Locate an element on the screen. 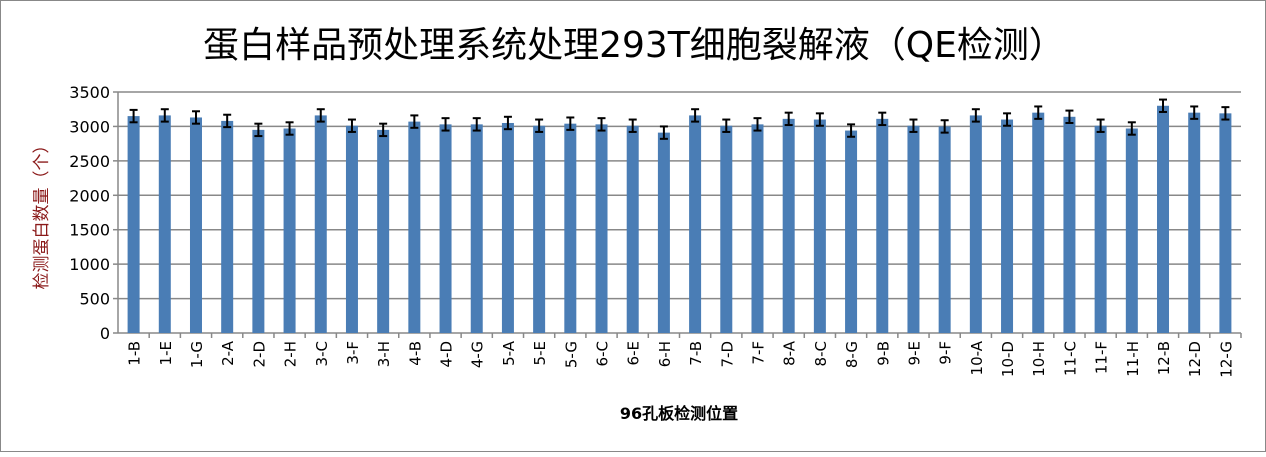 This screenshot has width=1266, height=457. x-tick-label: 10-A is located at coordinates (977, 357).